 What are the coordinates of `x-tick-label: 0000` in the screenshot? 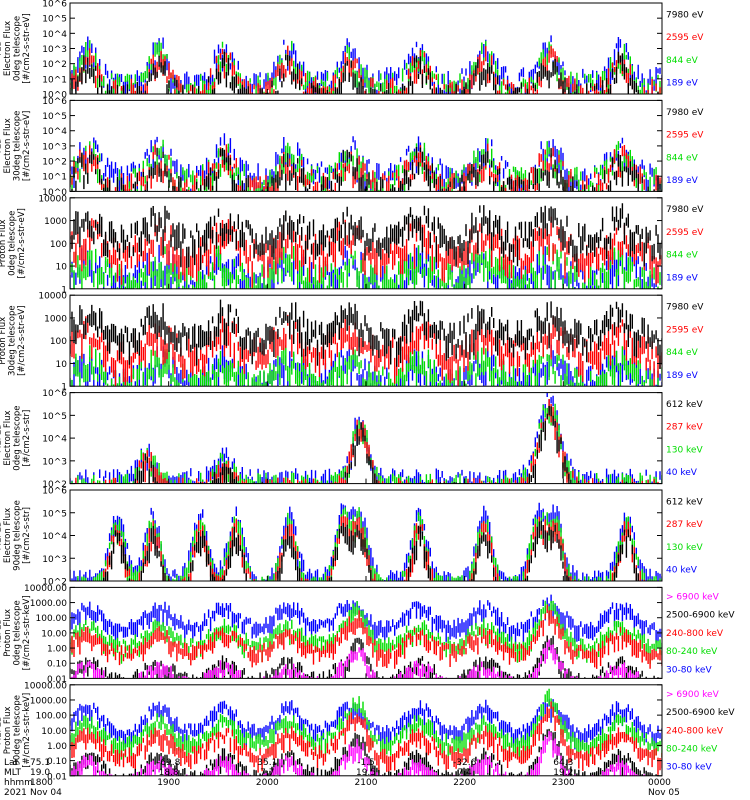 It's located at (659, 783).